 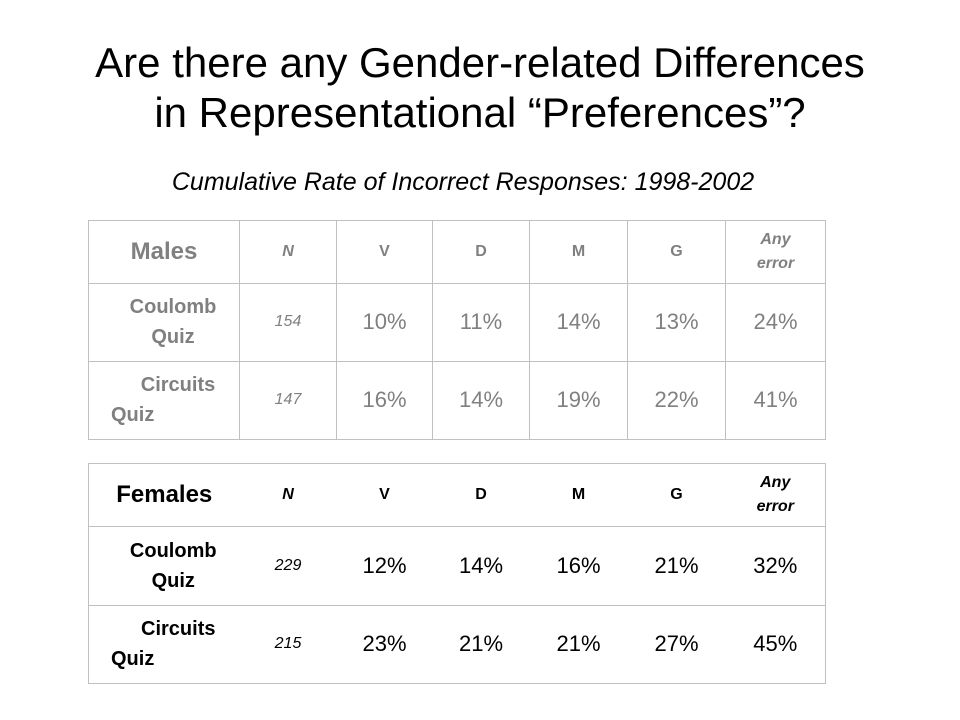 I want to click on m-cell: 14%, so click(x=578, y=322).